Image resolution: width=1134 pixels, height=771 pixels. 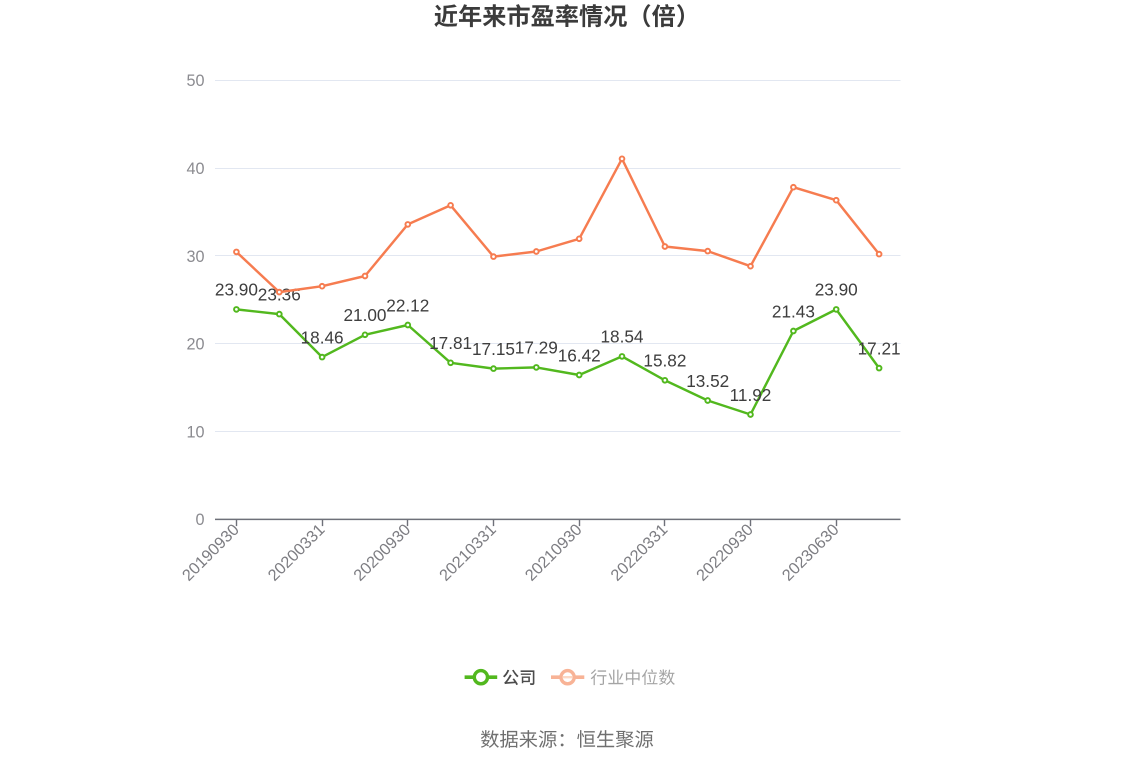 I want to click on svg-text: 16.42, so click(x=579, y=355).